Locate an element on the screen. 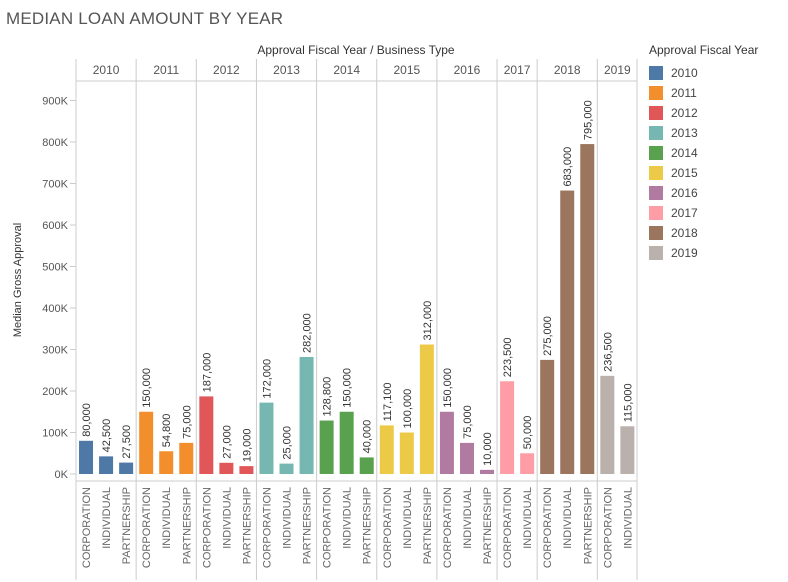  value-label: 683,000 is located at coordinates (568, 167).